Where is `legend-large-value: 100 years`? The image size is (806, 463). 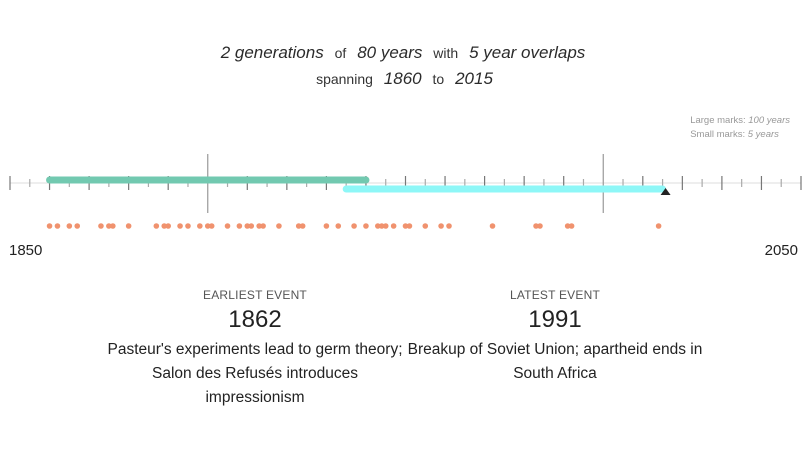 legend-large-value: 100 years is located at coordinates (769, 120).